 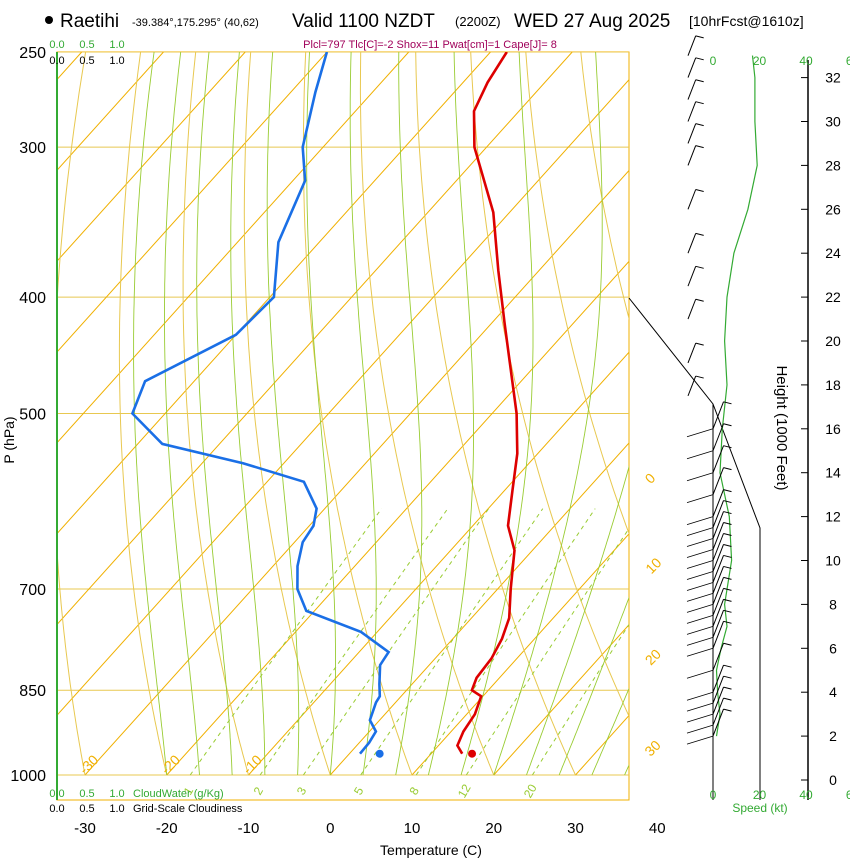 What do you see at coordinates (56, 794) in the screenshot?
I see `cloud-water-tick-bottom: 0.0` at bounding box center [56, 794].